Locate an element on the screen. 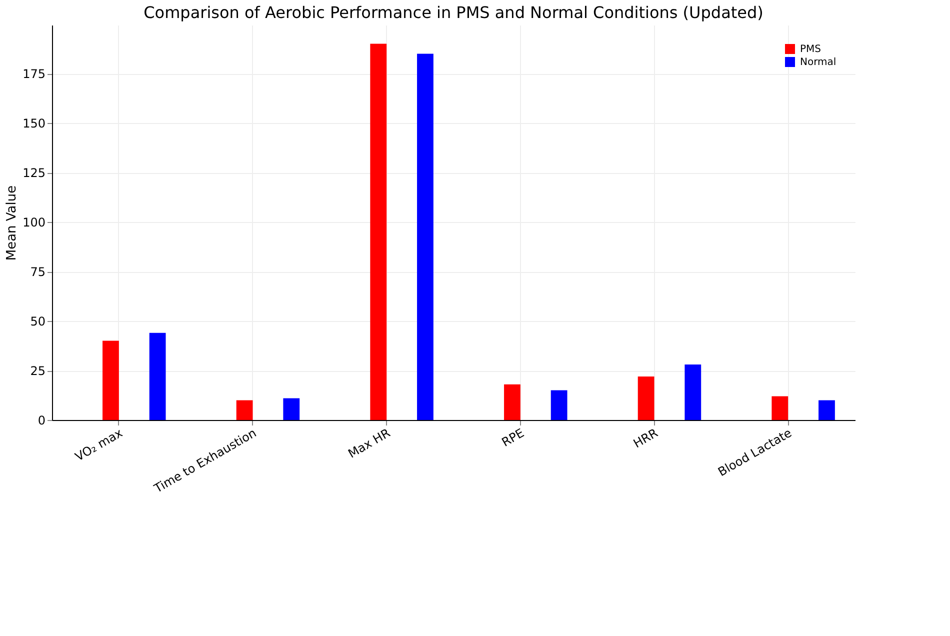  y-tick-label: 75 is located at coordinates (38, 272).